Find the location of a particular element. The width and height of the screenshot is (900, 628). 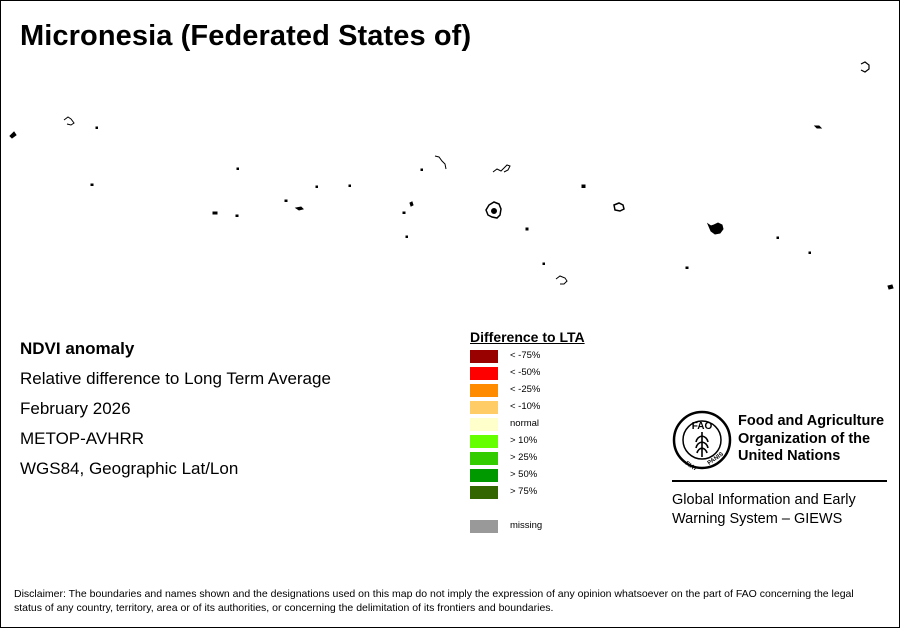

legend-item: > 25% is located at coordinates (527, 459).